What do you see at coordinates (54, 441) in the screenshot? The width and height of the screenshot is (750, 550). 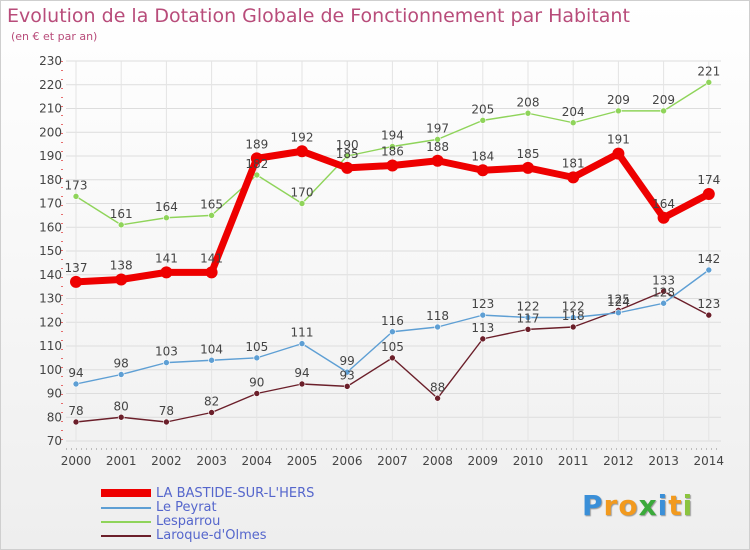 I see `y-tick-label: 70` at bounding box center [54, 441].